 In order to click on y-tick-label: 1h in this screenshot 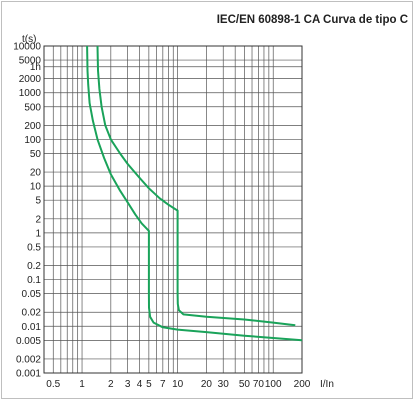, I will do `click(35, 67)`.